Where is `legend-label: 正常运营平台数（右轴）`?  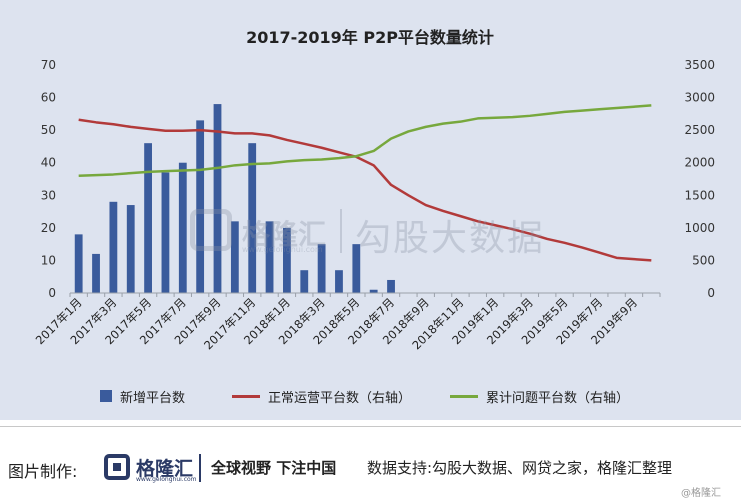 legend-label: 正常运营平台数（右轴） is located at coordinates (340, 398).